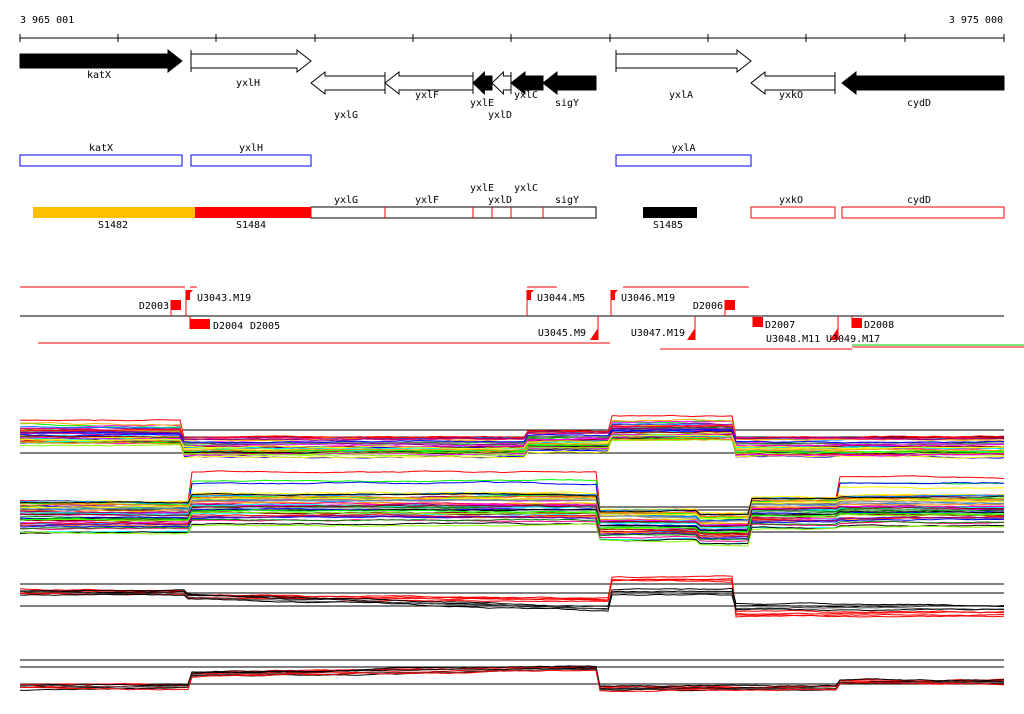 The height and width of the screenshot is (714, 1024). I want to click on feature-marker-D2004, so click(200, 324).